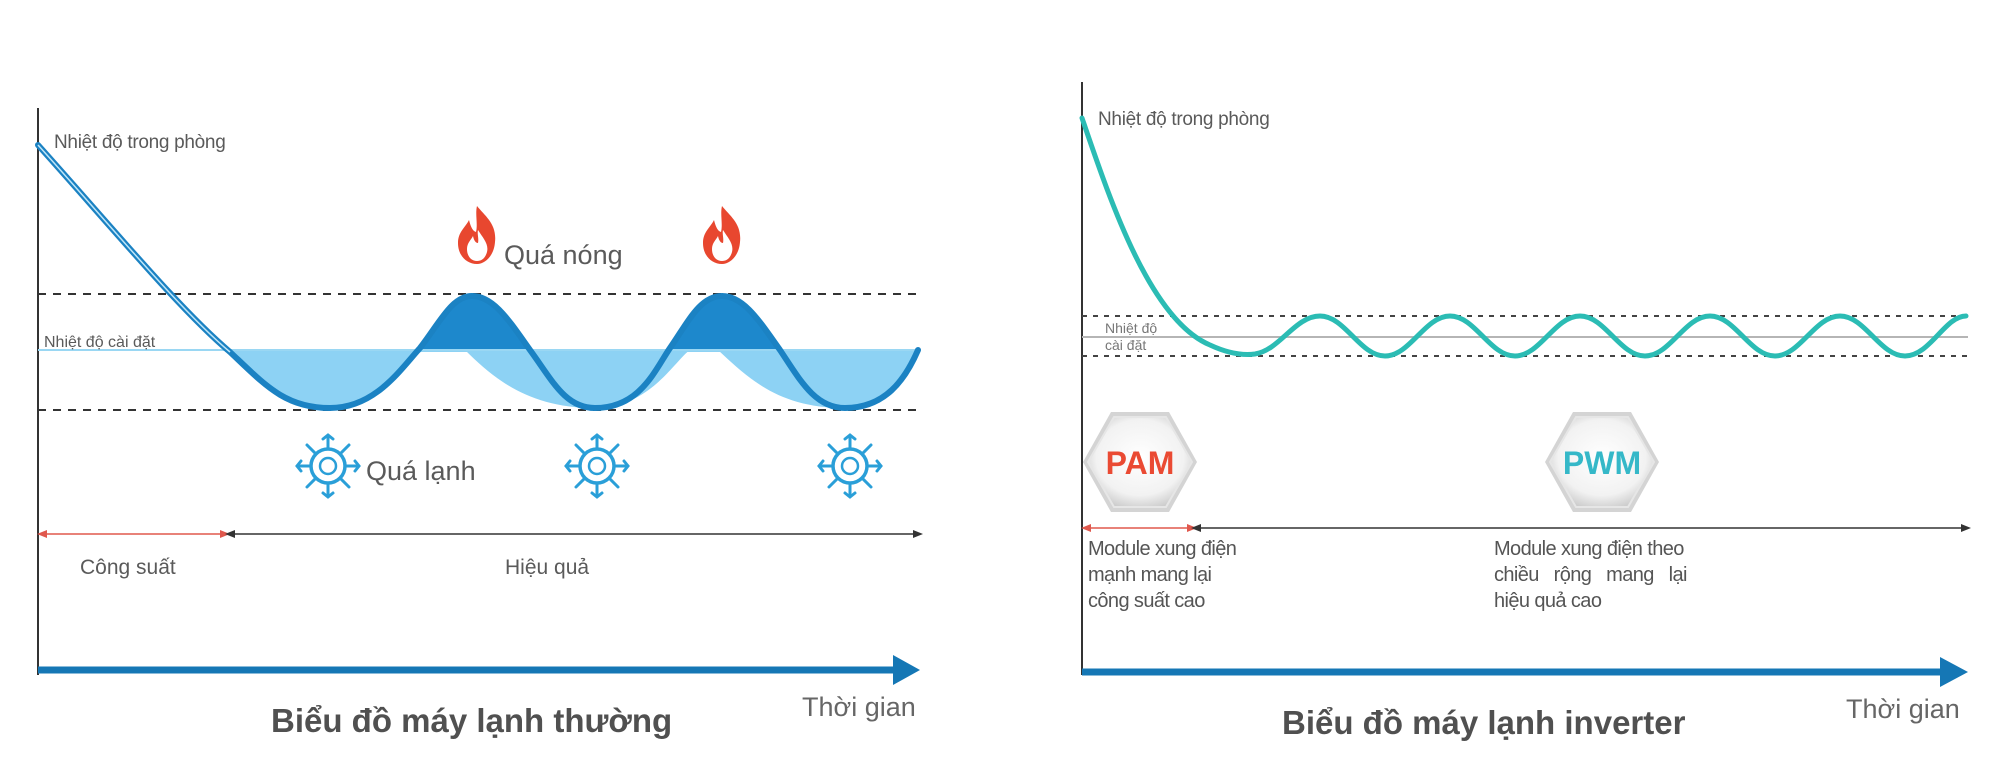 The width and height of the screenshot is (2000, 770). I want to click on too-cold-label: Quá lạnh, so click(421, 471).